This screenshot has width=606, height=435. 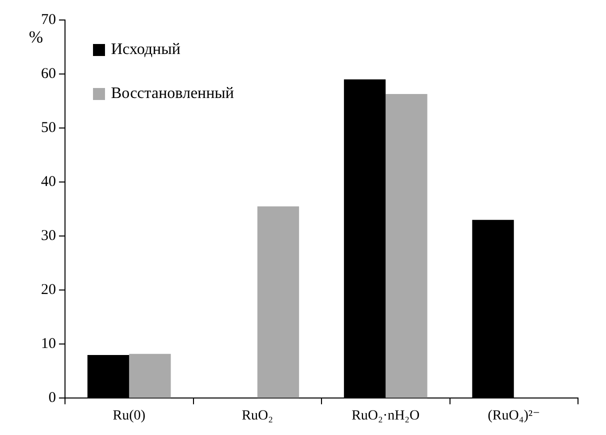 What do you see at coordinates (386, 416) in the screenshot?
I see `x-tick-label: RuO₂·nH₂O` at bounding box center [386, 416].